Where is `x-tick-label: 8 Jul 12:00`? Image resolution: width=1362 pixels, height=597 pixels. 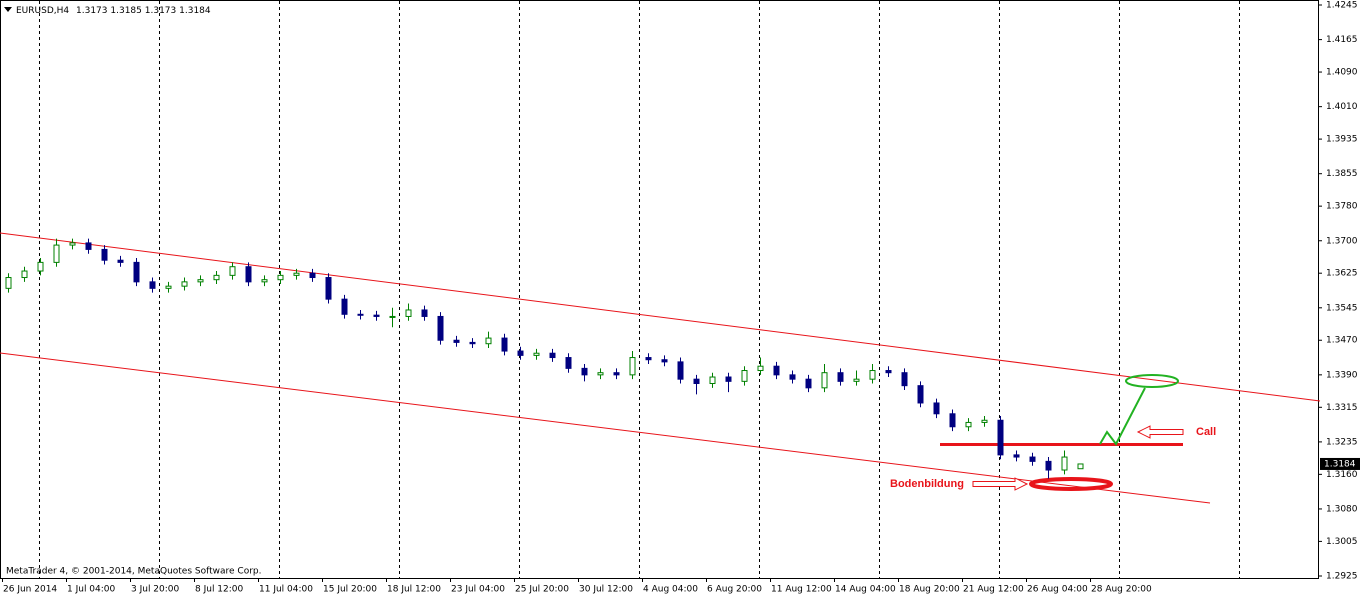 x-tick-label: 8 Jul 12:00 is located at coordinates (219, 590).